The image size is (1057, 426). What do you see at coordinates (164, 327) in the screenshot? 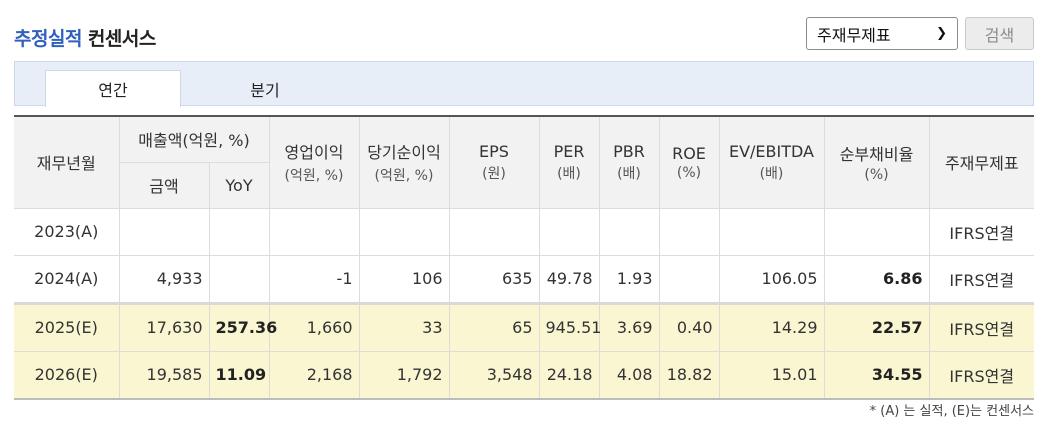
I see `cell-sales-amount: 17,630` at bounding box center [164, 327].